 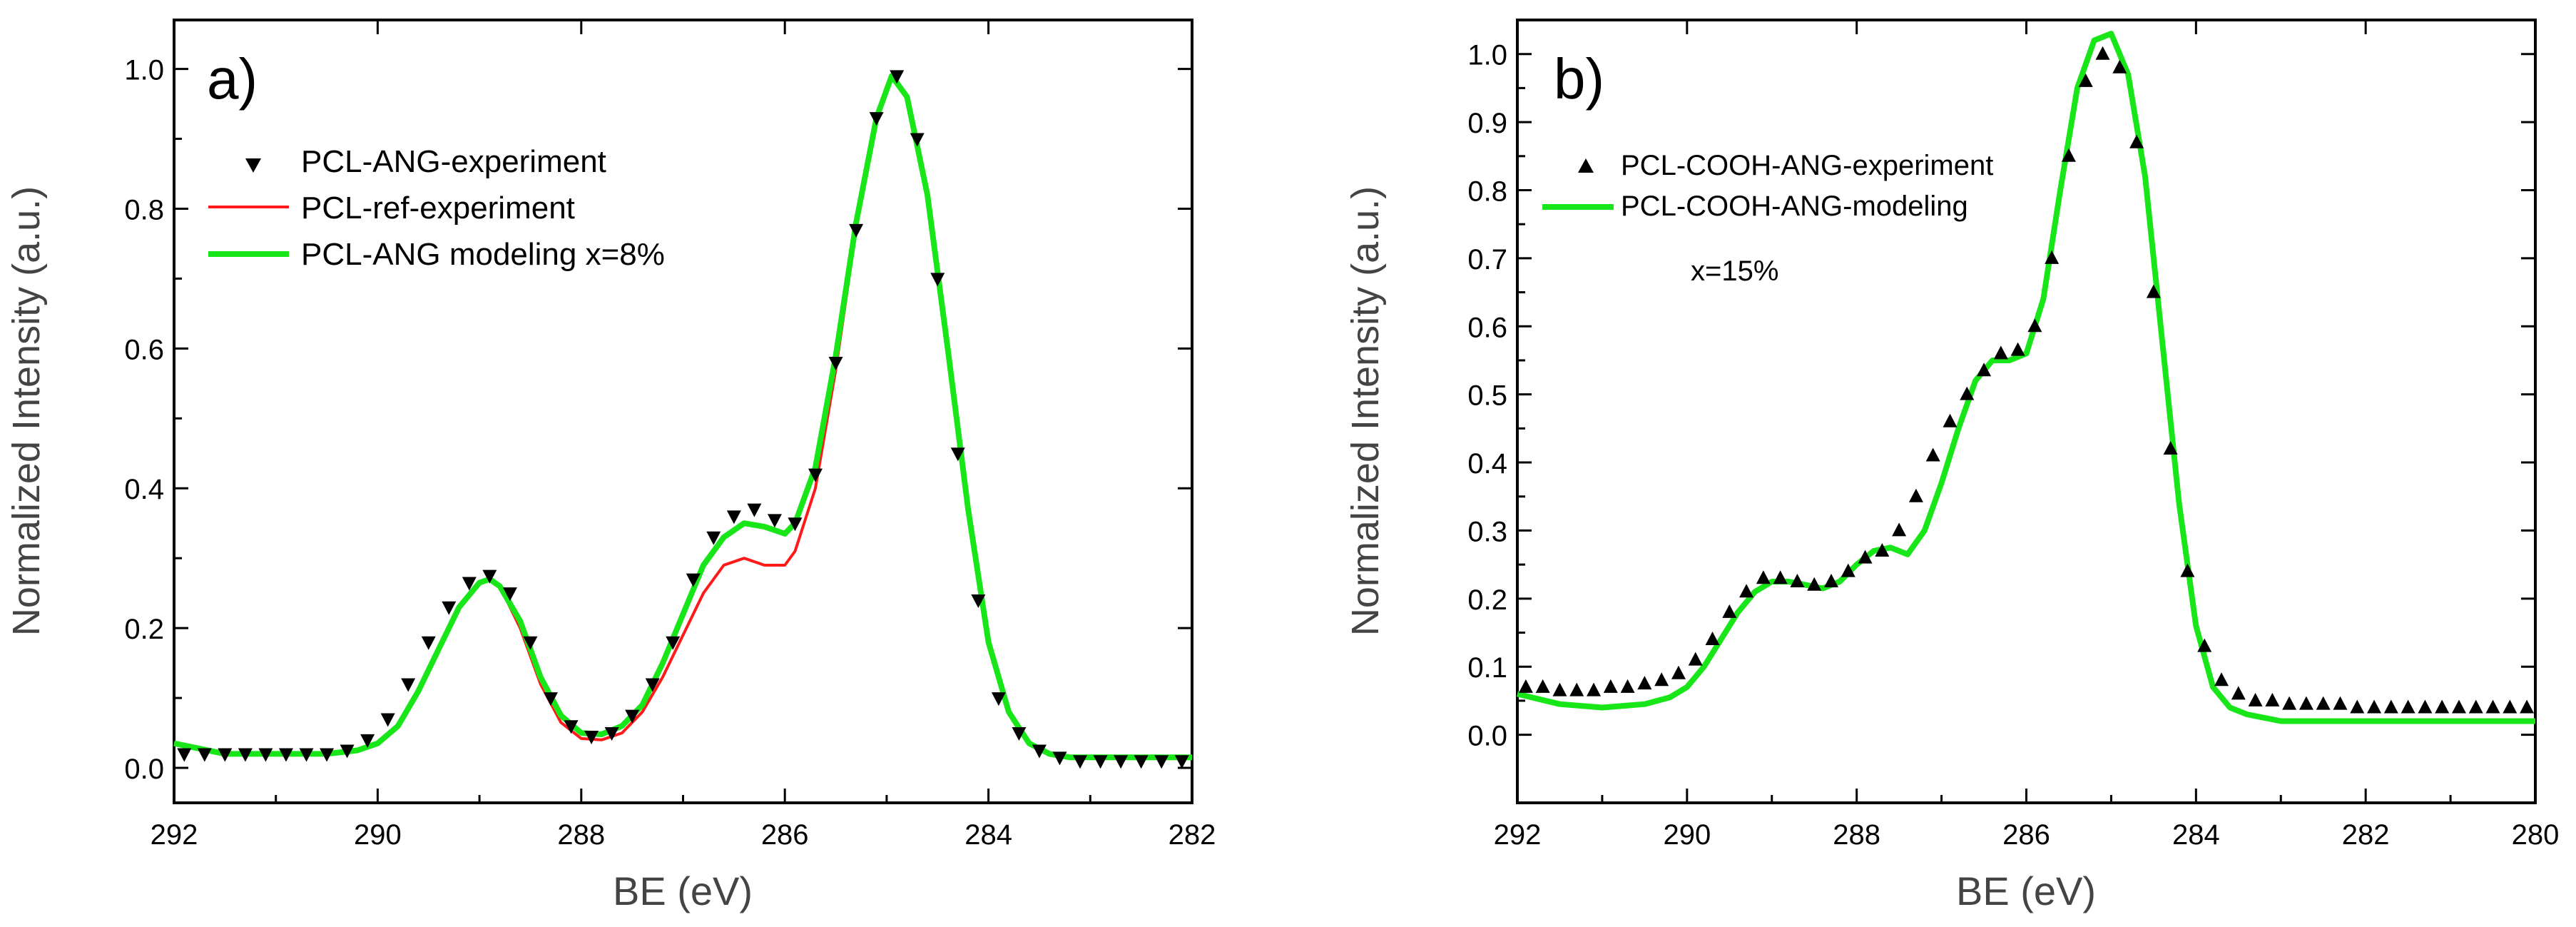 I want to click on x-tick-label: 292, so click(x=174, y=835).